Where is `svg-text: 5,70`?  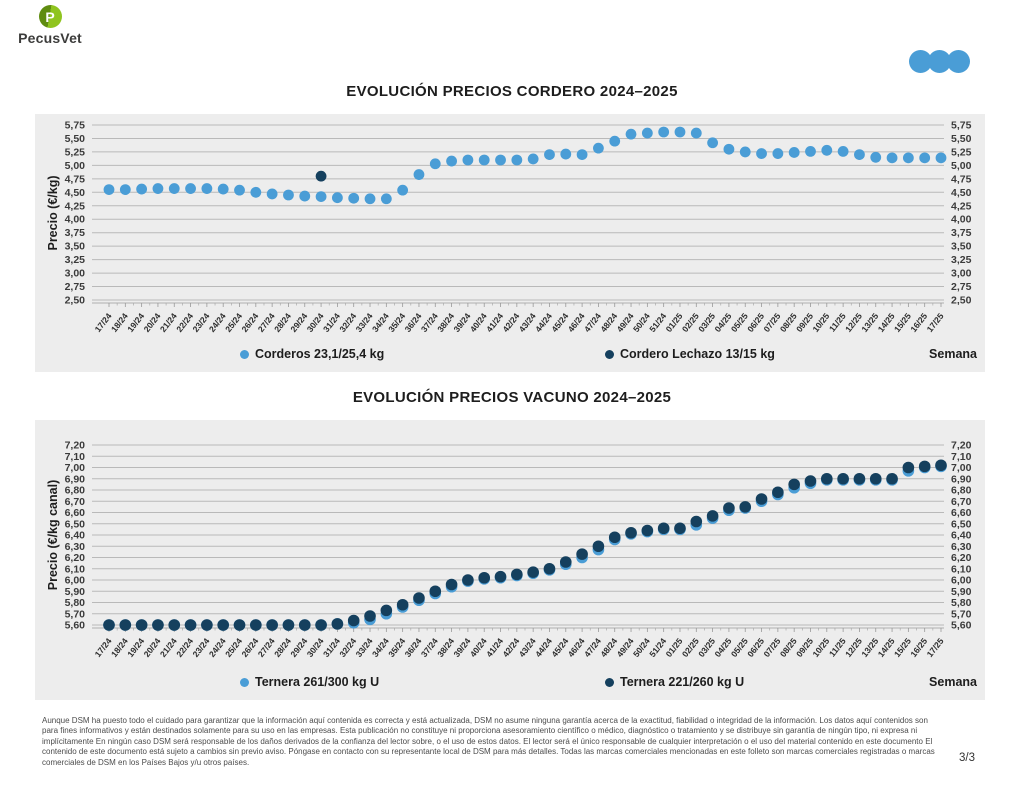 svg-text: 5,70 is located at coordinates (75, 614).